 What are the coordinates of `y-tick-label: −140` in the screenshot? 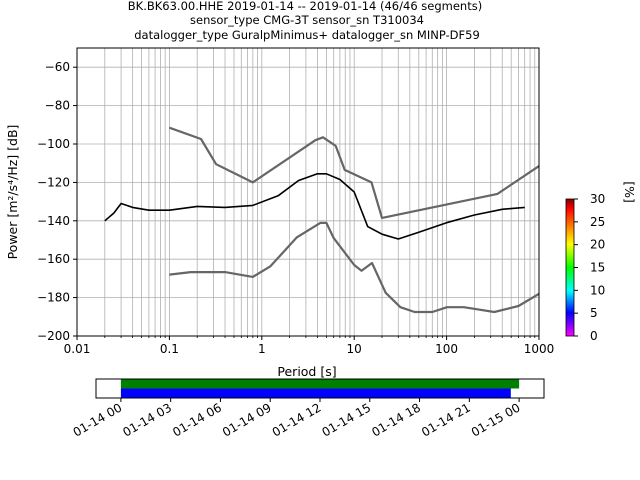 It's located at (53, 221).